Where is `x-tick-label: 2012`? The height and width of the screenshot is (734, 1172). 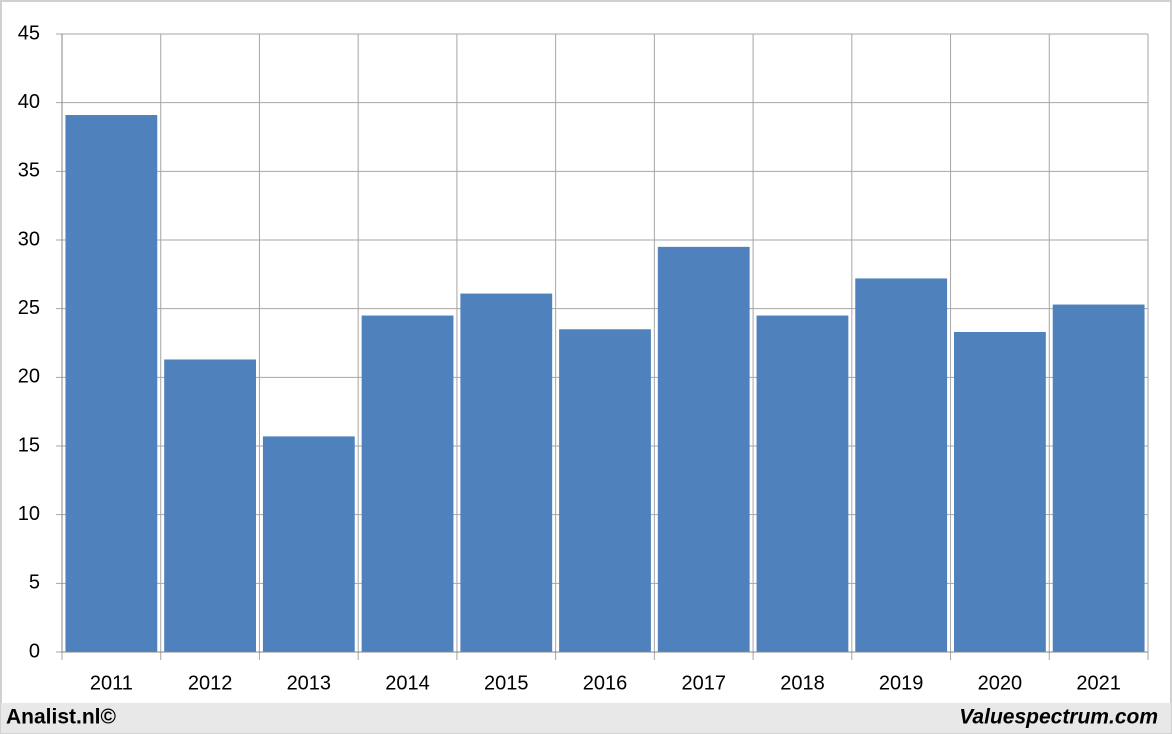
x-tick-label: 2012 is located at coordinates (210, 683).